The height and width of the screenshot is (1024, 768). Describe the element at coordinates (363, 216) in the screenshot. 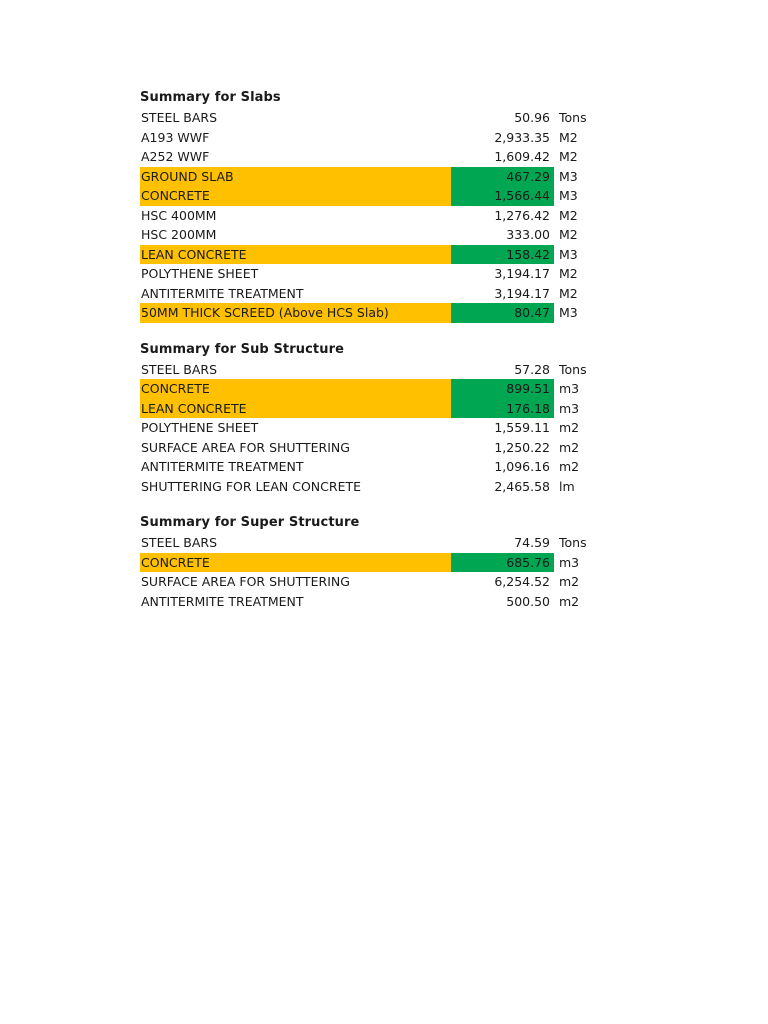

I see `table-row: HSC 400MM 1,276.42 M2` at that location.